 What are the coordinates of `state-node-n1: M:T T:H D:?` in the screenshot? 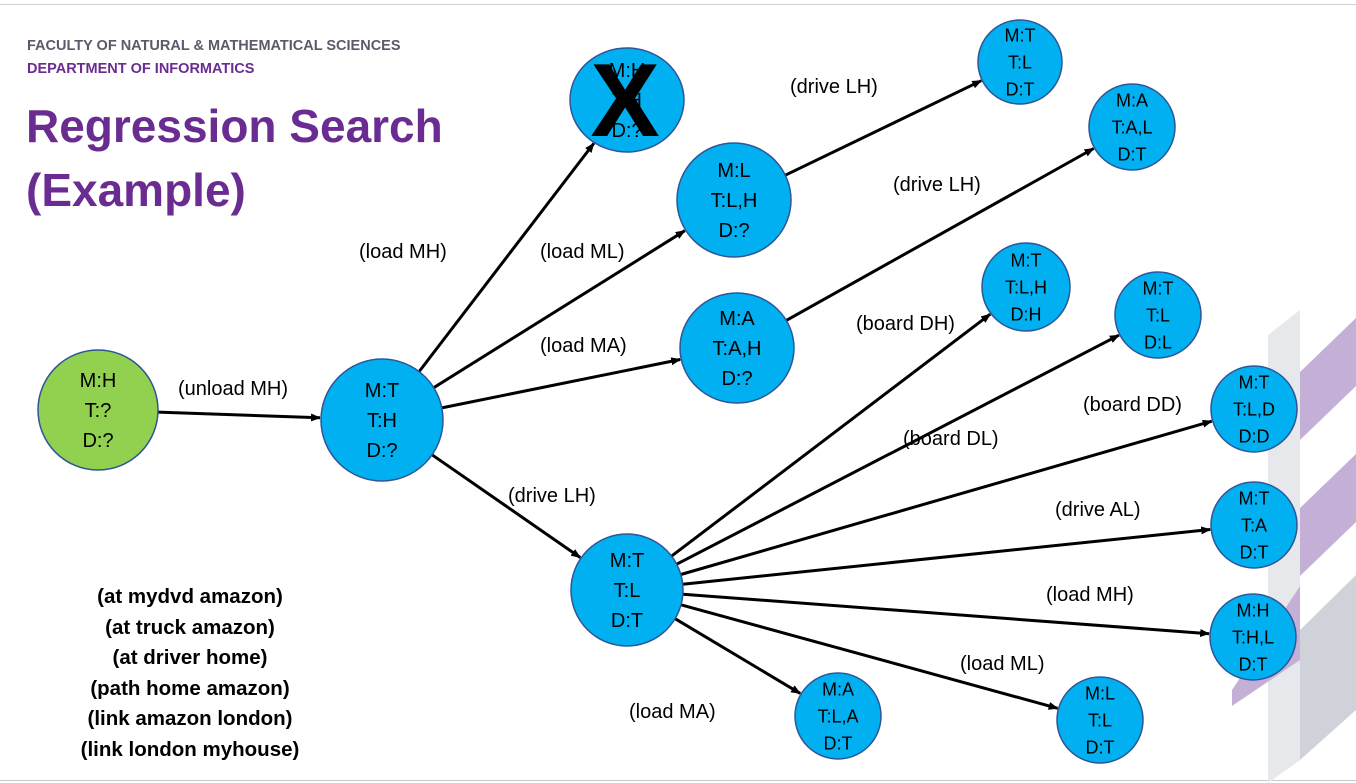 It's located at (382, 420).